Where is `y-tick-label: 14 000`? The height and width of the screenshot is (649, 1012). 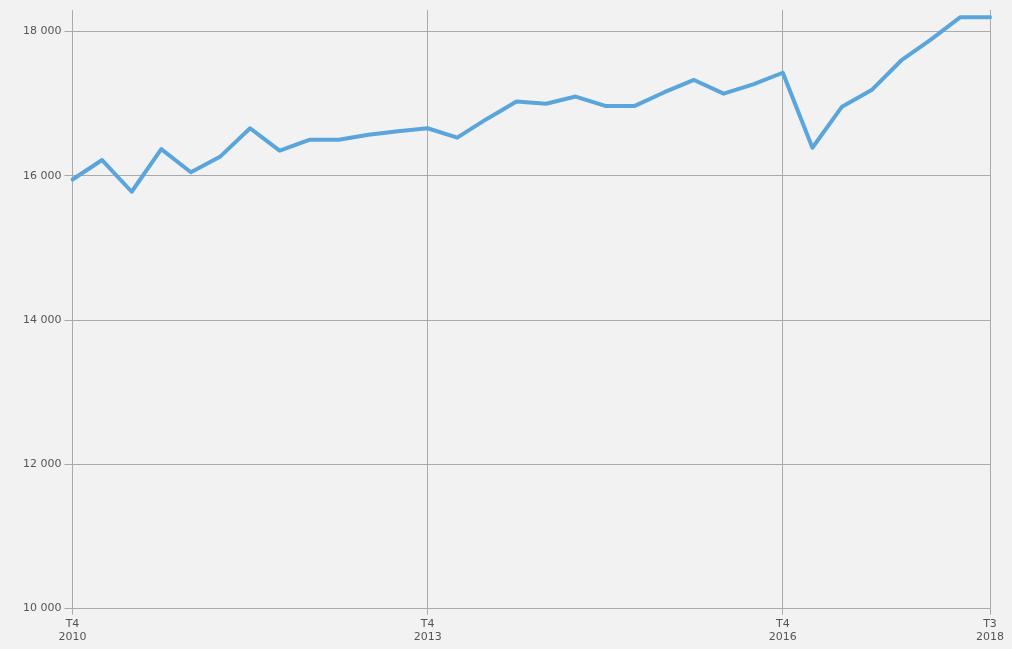
y-tick-label: 14 000 is located at coordinates (42, 319).